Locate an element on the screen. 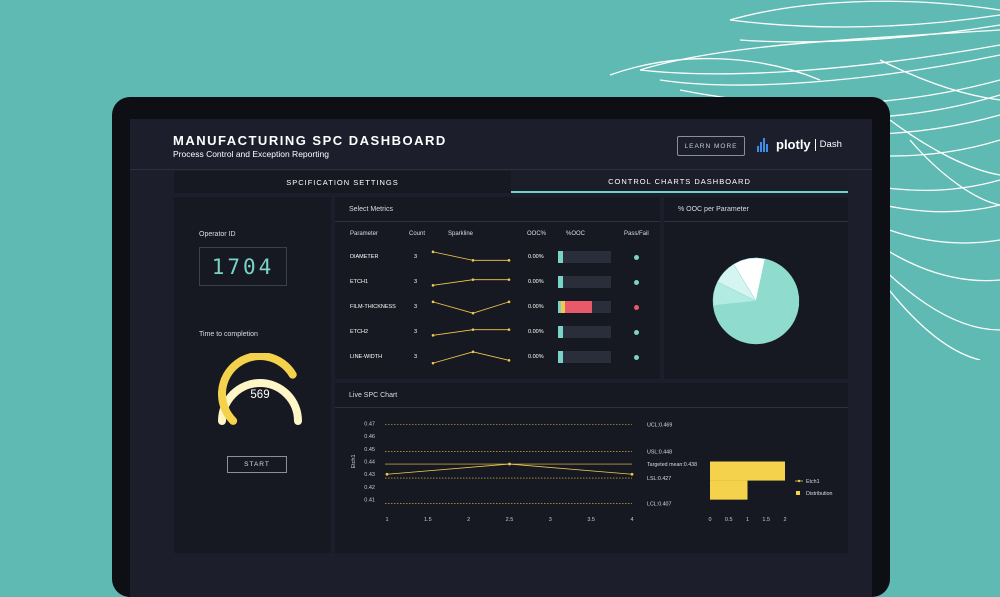  plotly-logo-icon is located at coordinates (764, 144).